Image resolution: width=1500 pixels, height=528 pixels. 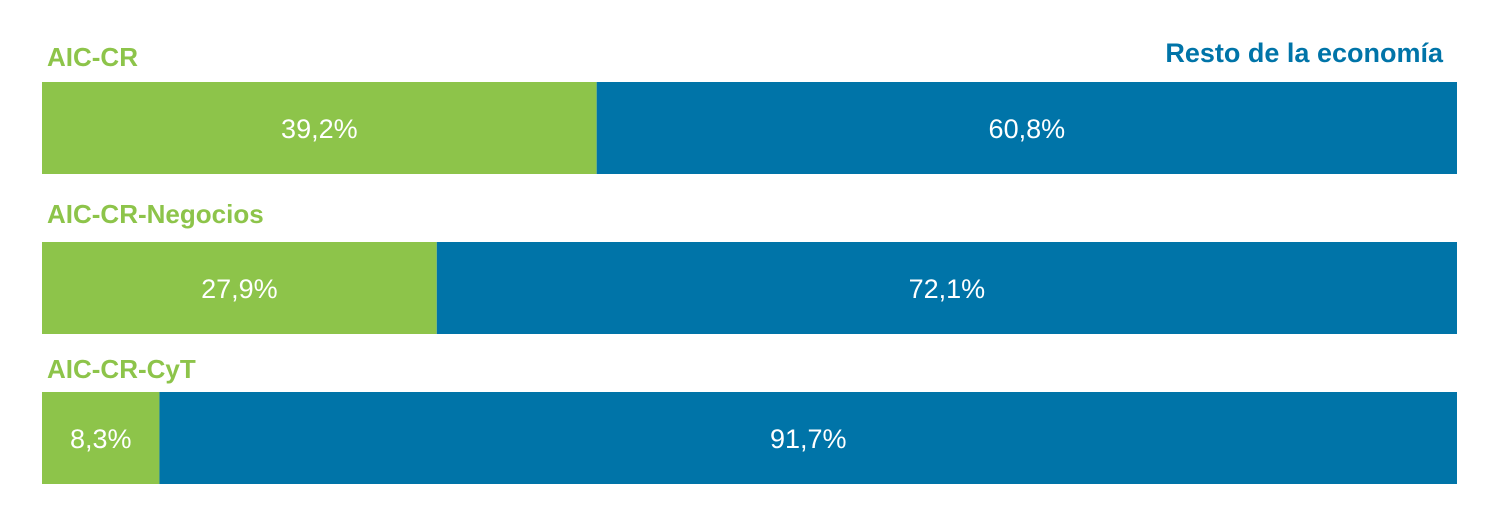 I want to click on category-label: AIC-CR-CyT, so click(x=121, y=369).